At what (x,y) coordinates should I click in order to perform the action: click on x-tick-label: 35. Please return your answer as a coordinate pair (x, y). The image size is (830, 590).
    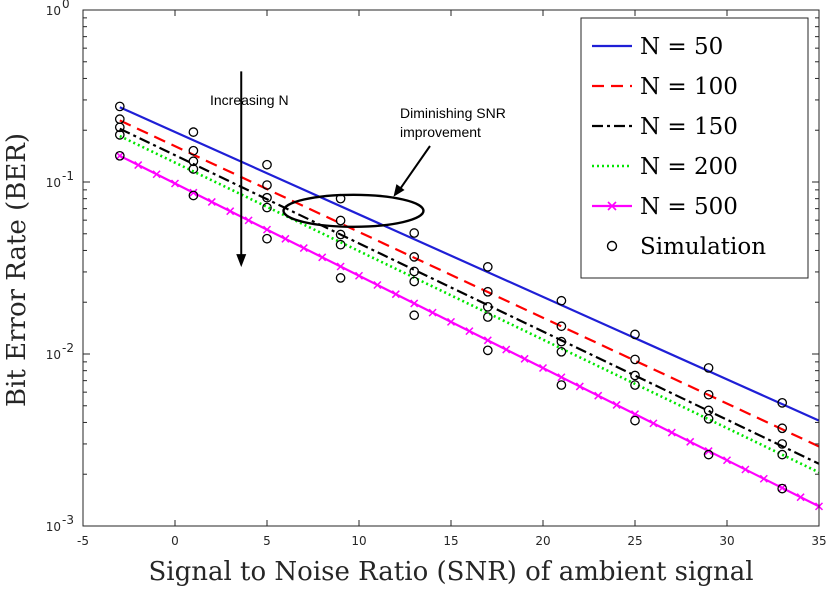
    Looking at the image, I should click on (818, 541).